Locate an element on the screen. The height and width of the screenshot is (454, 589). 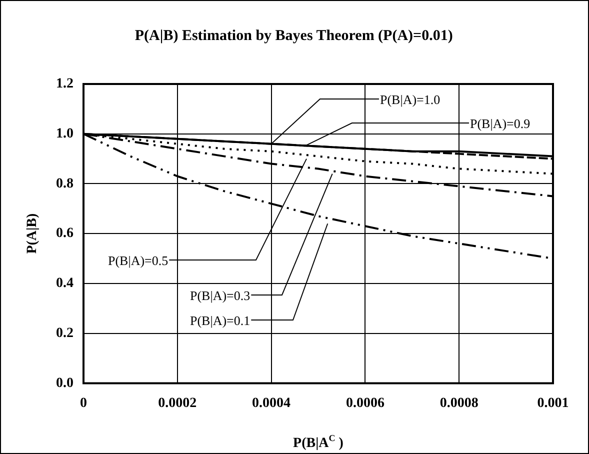
chart-title: P(A|B) Estimation by Bayes Theorem (P(A)=0.01) is located at coordinates (293, 36).